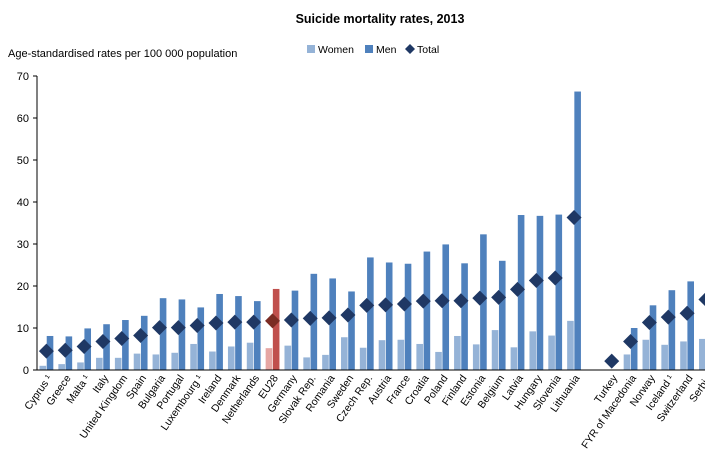 The width and height of the screenshot is (705, 457). What do you see at coordinates (23, 287) in the screenshot?
I see `y-tick-label: 20` at bounding box center [23, 287].